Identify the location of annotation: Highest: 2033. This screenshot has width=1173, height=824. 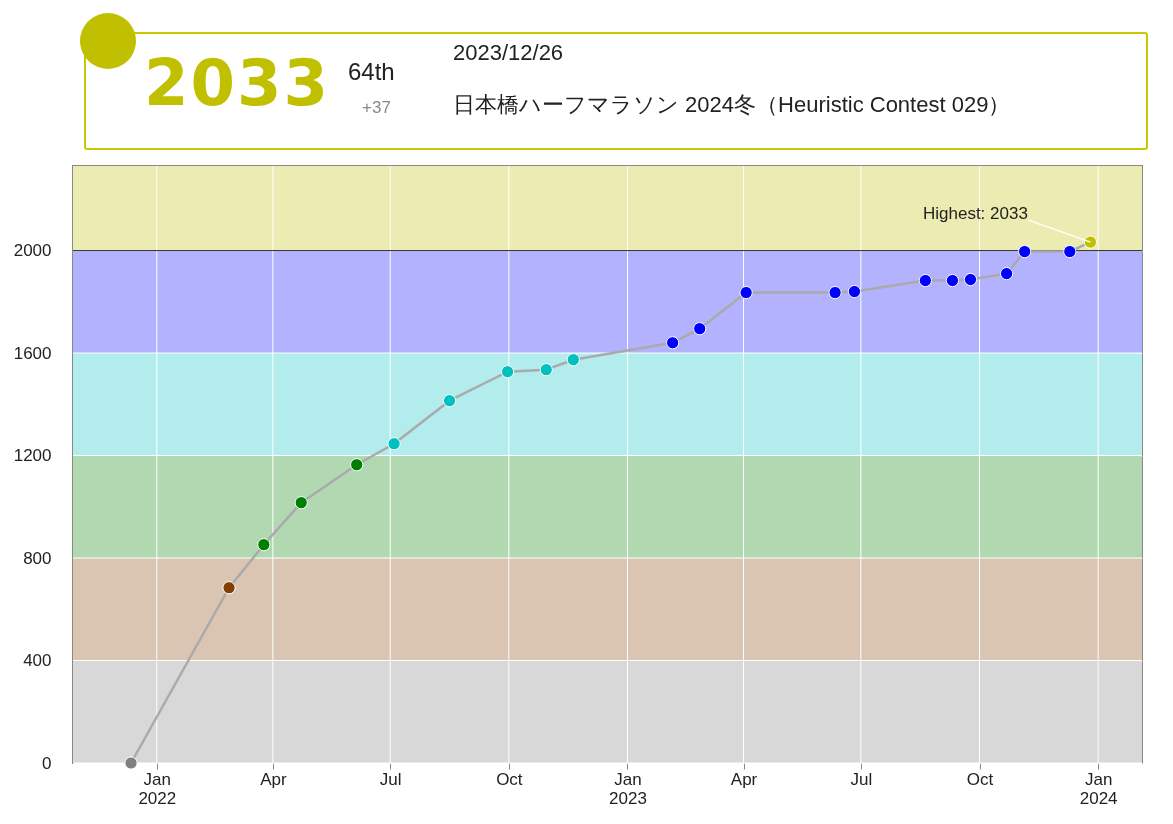
(975, 214).